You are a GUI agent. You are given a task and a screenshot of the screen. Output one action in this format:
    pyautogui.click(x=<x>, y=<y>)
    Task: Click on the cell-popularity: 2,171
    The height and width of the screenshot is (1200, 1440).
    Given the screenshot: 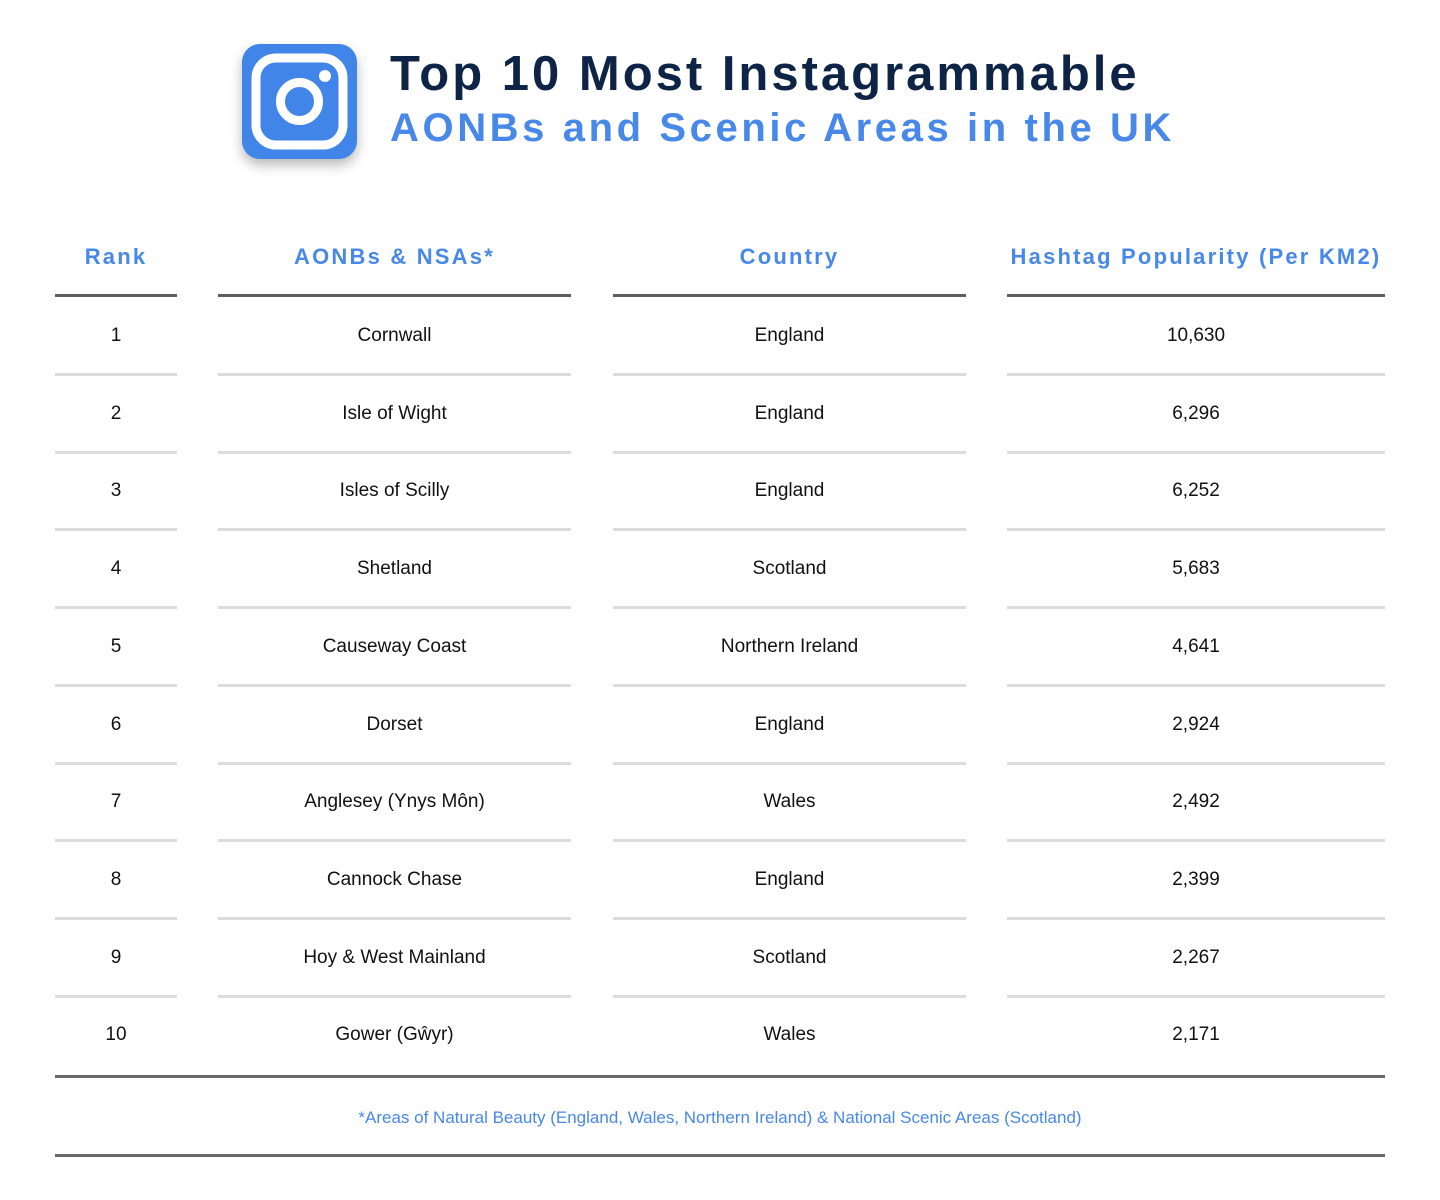 What is the action you would take?
    pyautogui.click(x=1196, y=1035)
    